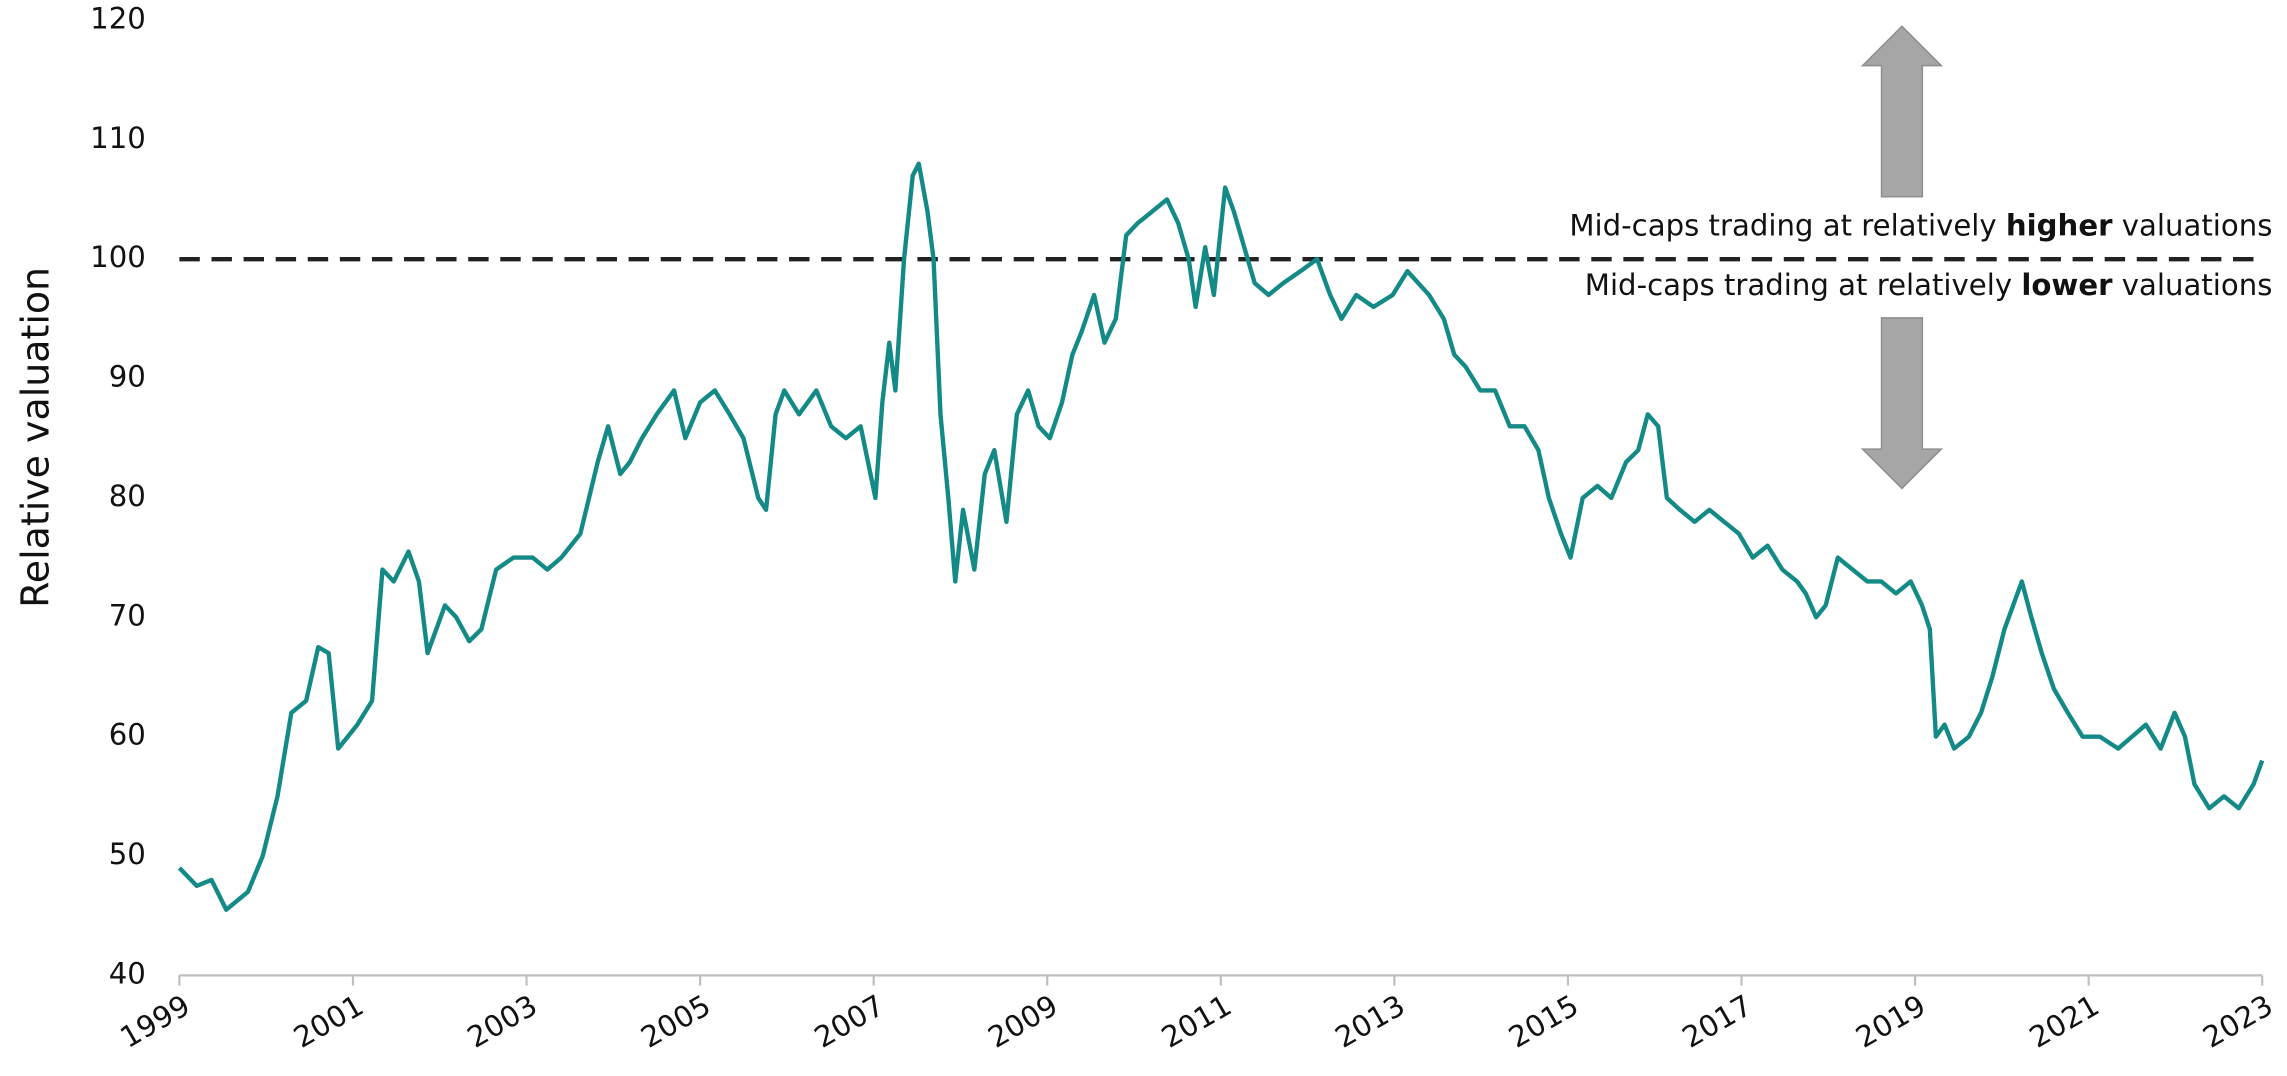 The image size is (2287, 1076). Describe the element at coordinates (1369, 1021) in the screenshot. I see `x-tick-label: 2013` at that location.